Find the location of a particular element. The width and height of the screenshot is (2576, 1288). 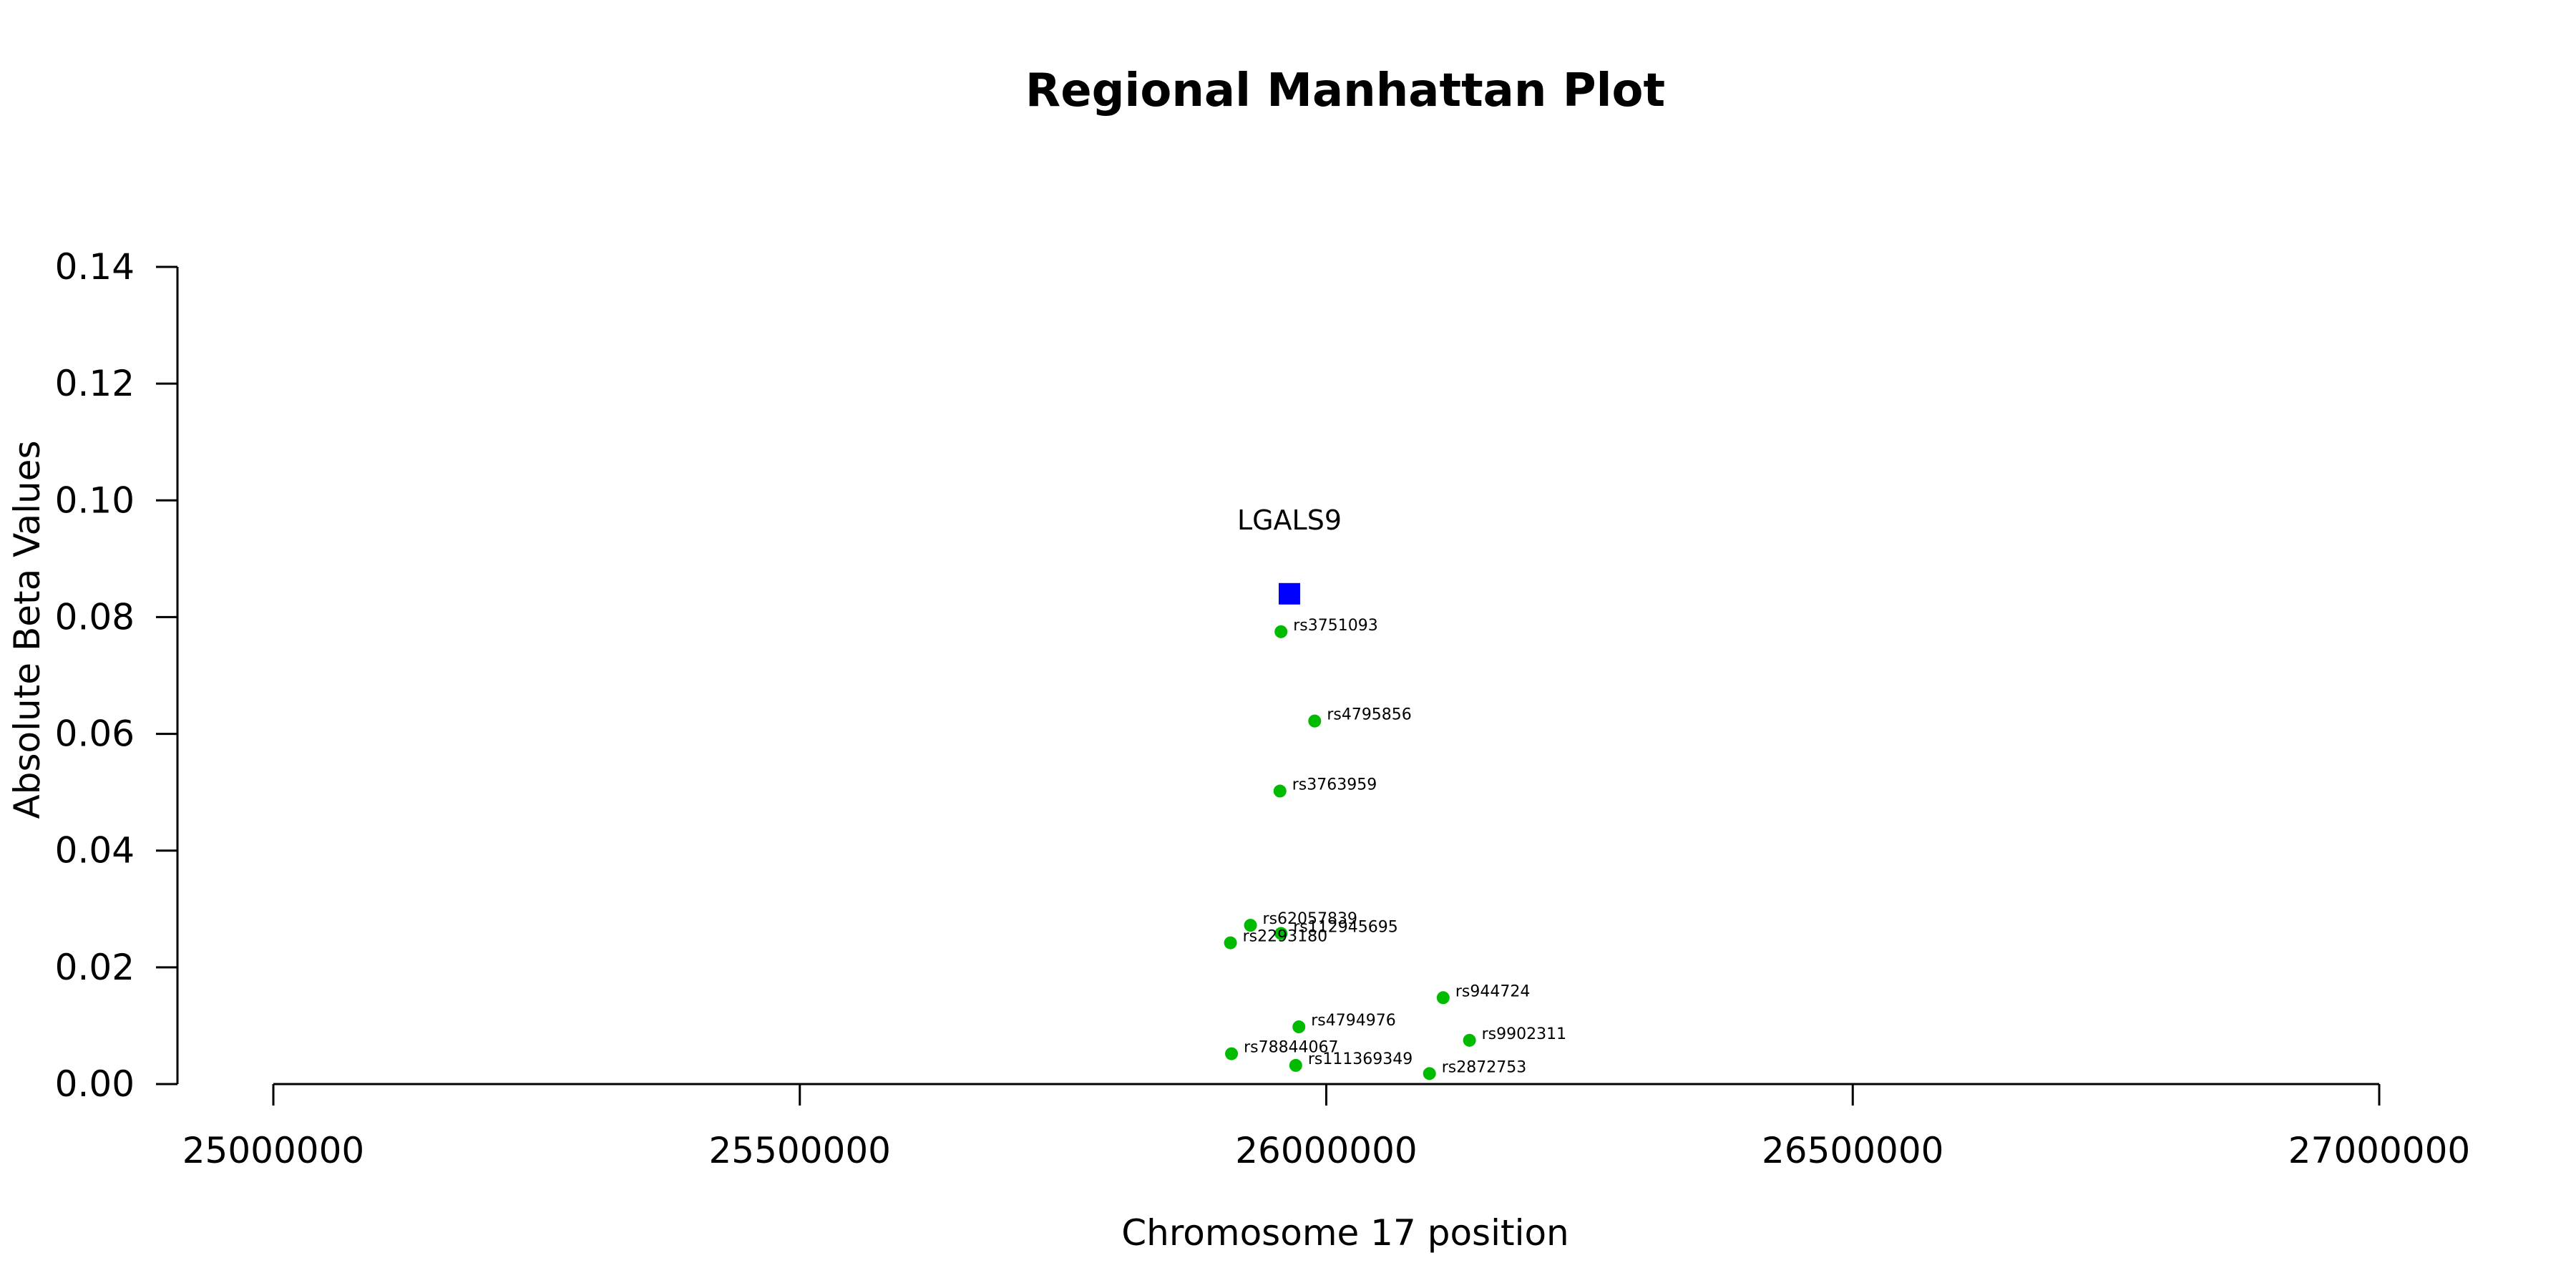

gene-label: LGALS9 is located at coordinates (1289, 520).